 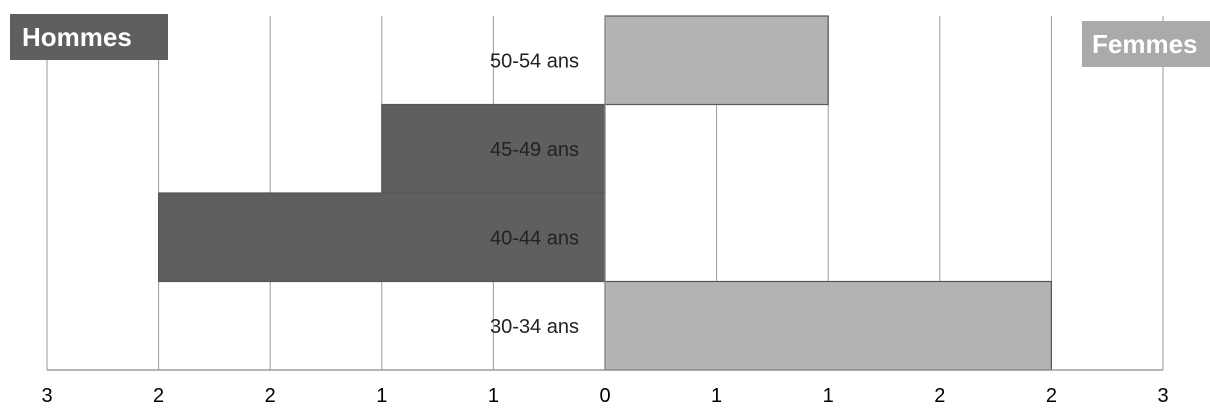 I want to click on category-labels: 30-34 ans 40-44 ans 45-49 ans 50-54 ans, so click(x=534, y=194).